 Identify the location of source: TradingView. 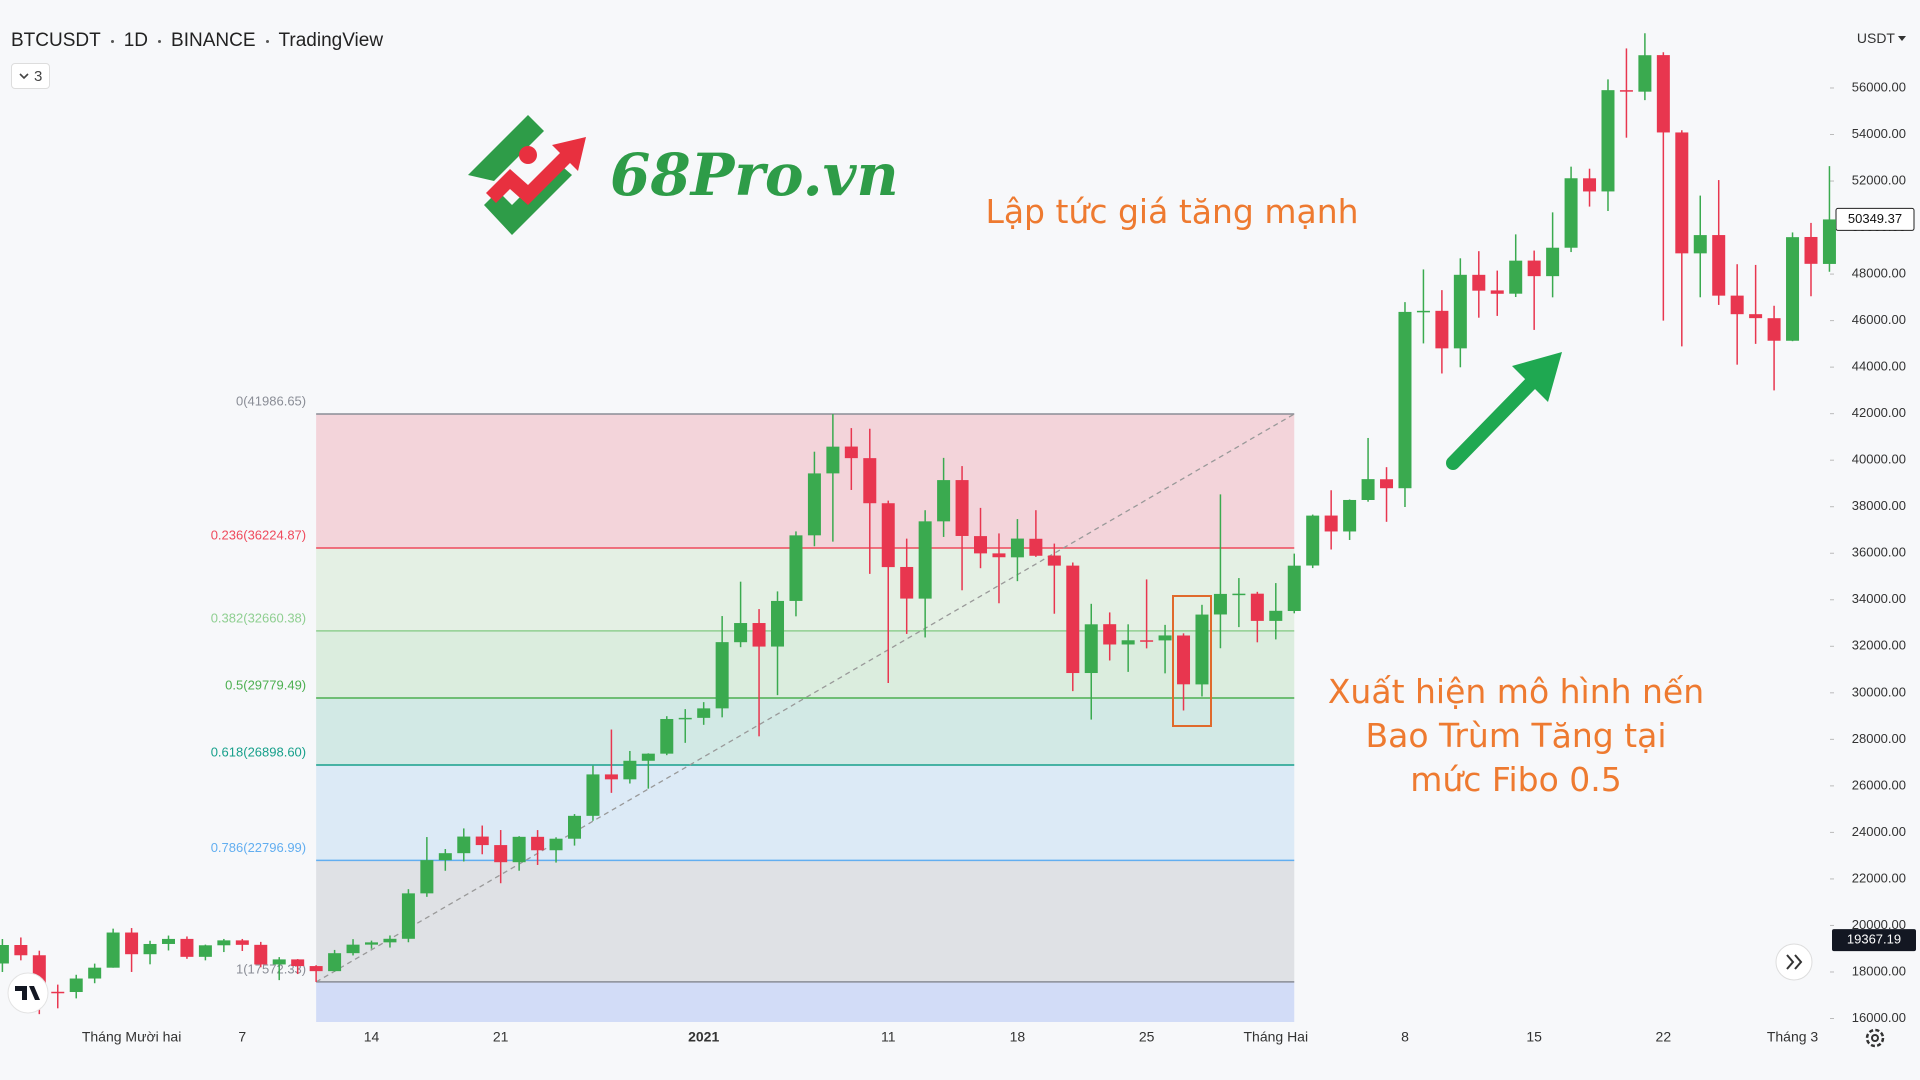
(331, 40).